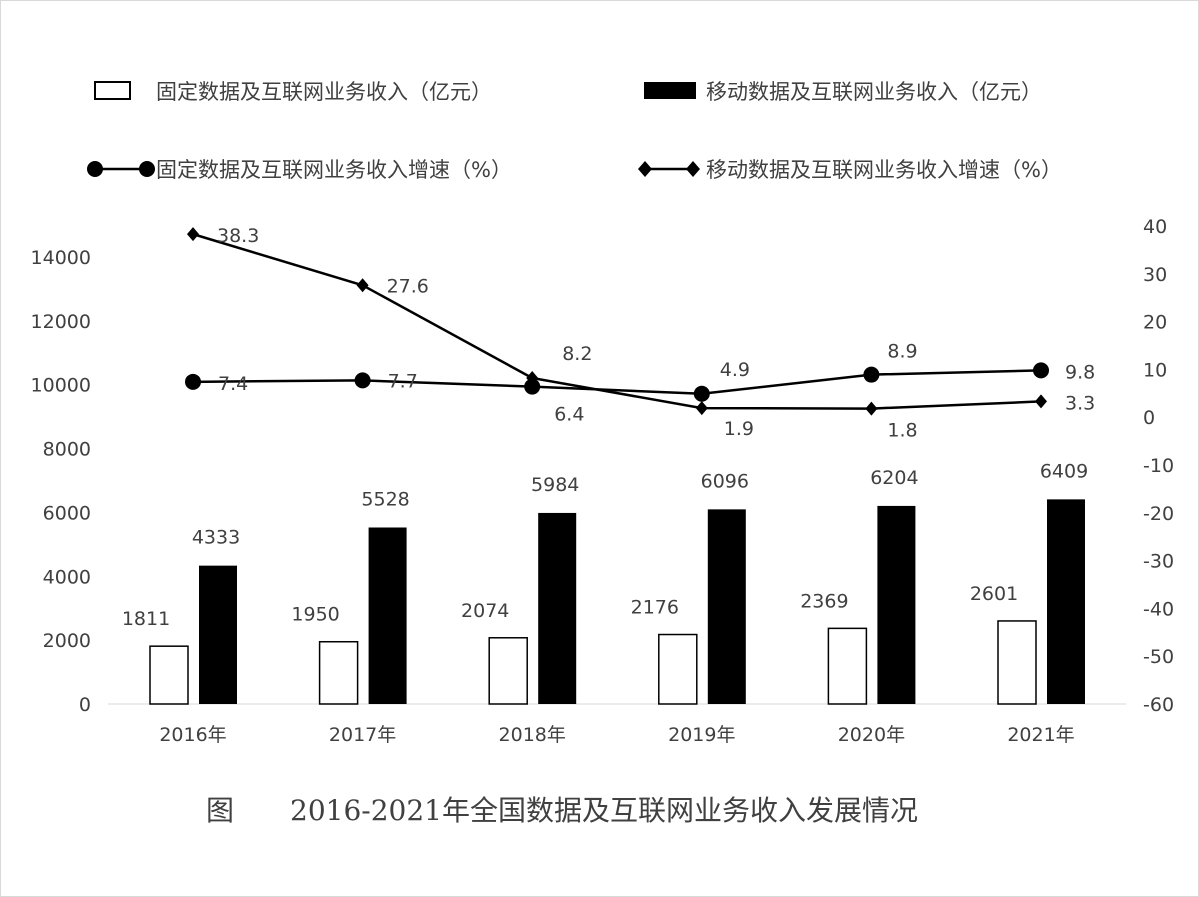 Image resolution: width=1199 pixels, height=897 pixels. I want to click on y-left-tick-label: 0, so click(85, 705).